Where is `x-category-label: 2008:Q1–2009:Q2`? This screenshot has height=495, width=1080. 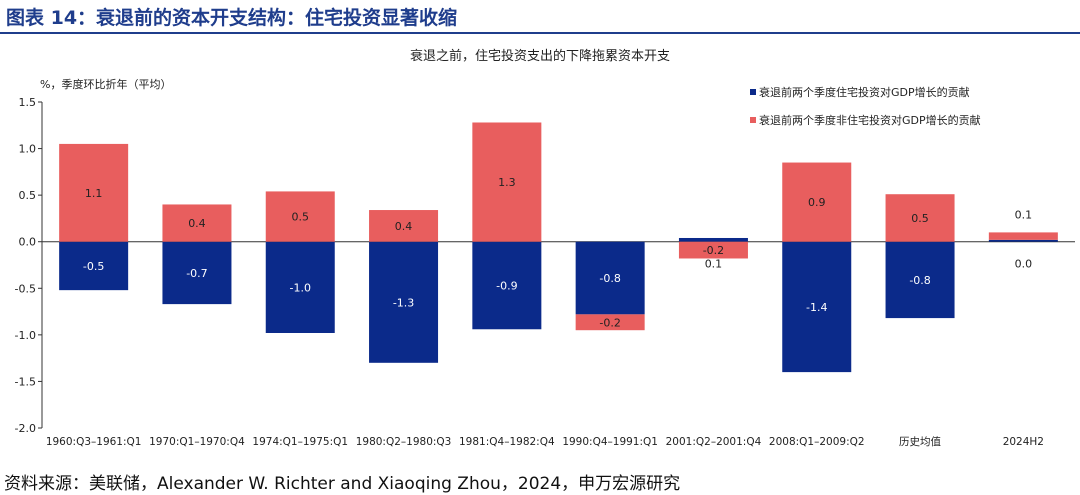
x-category-label: 2008:Q1–2009:Q2 is located at coordinates (817, 442).